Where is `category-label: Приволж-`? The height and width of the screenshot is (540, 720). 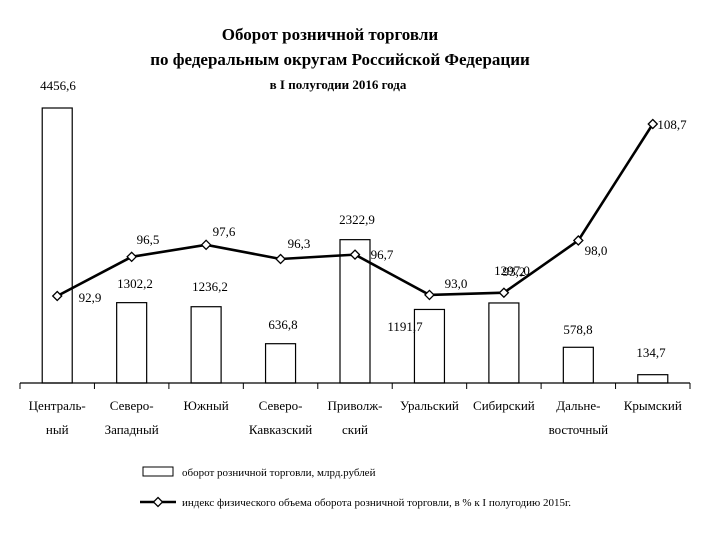 category-label: Приволж- is located at coordinates (354, 405).